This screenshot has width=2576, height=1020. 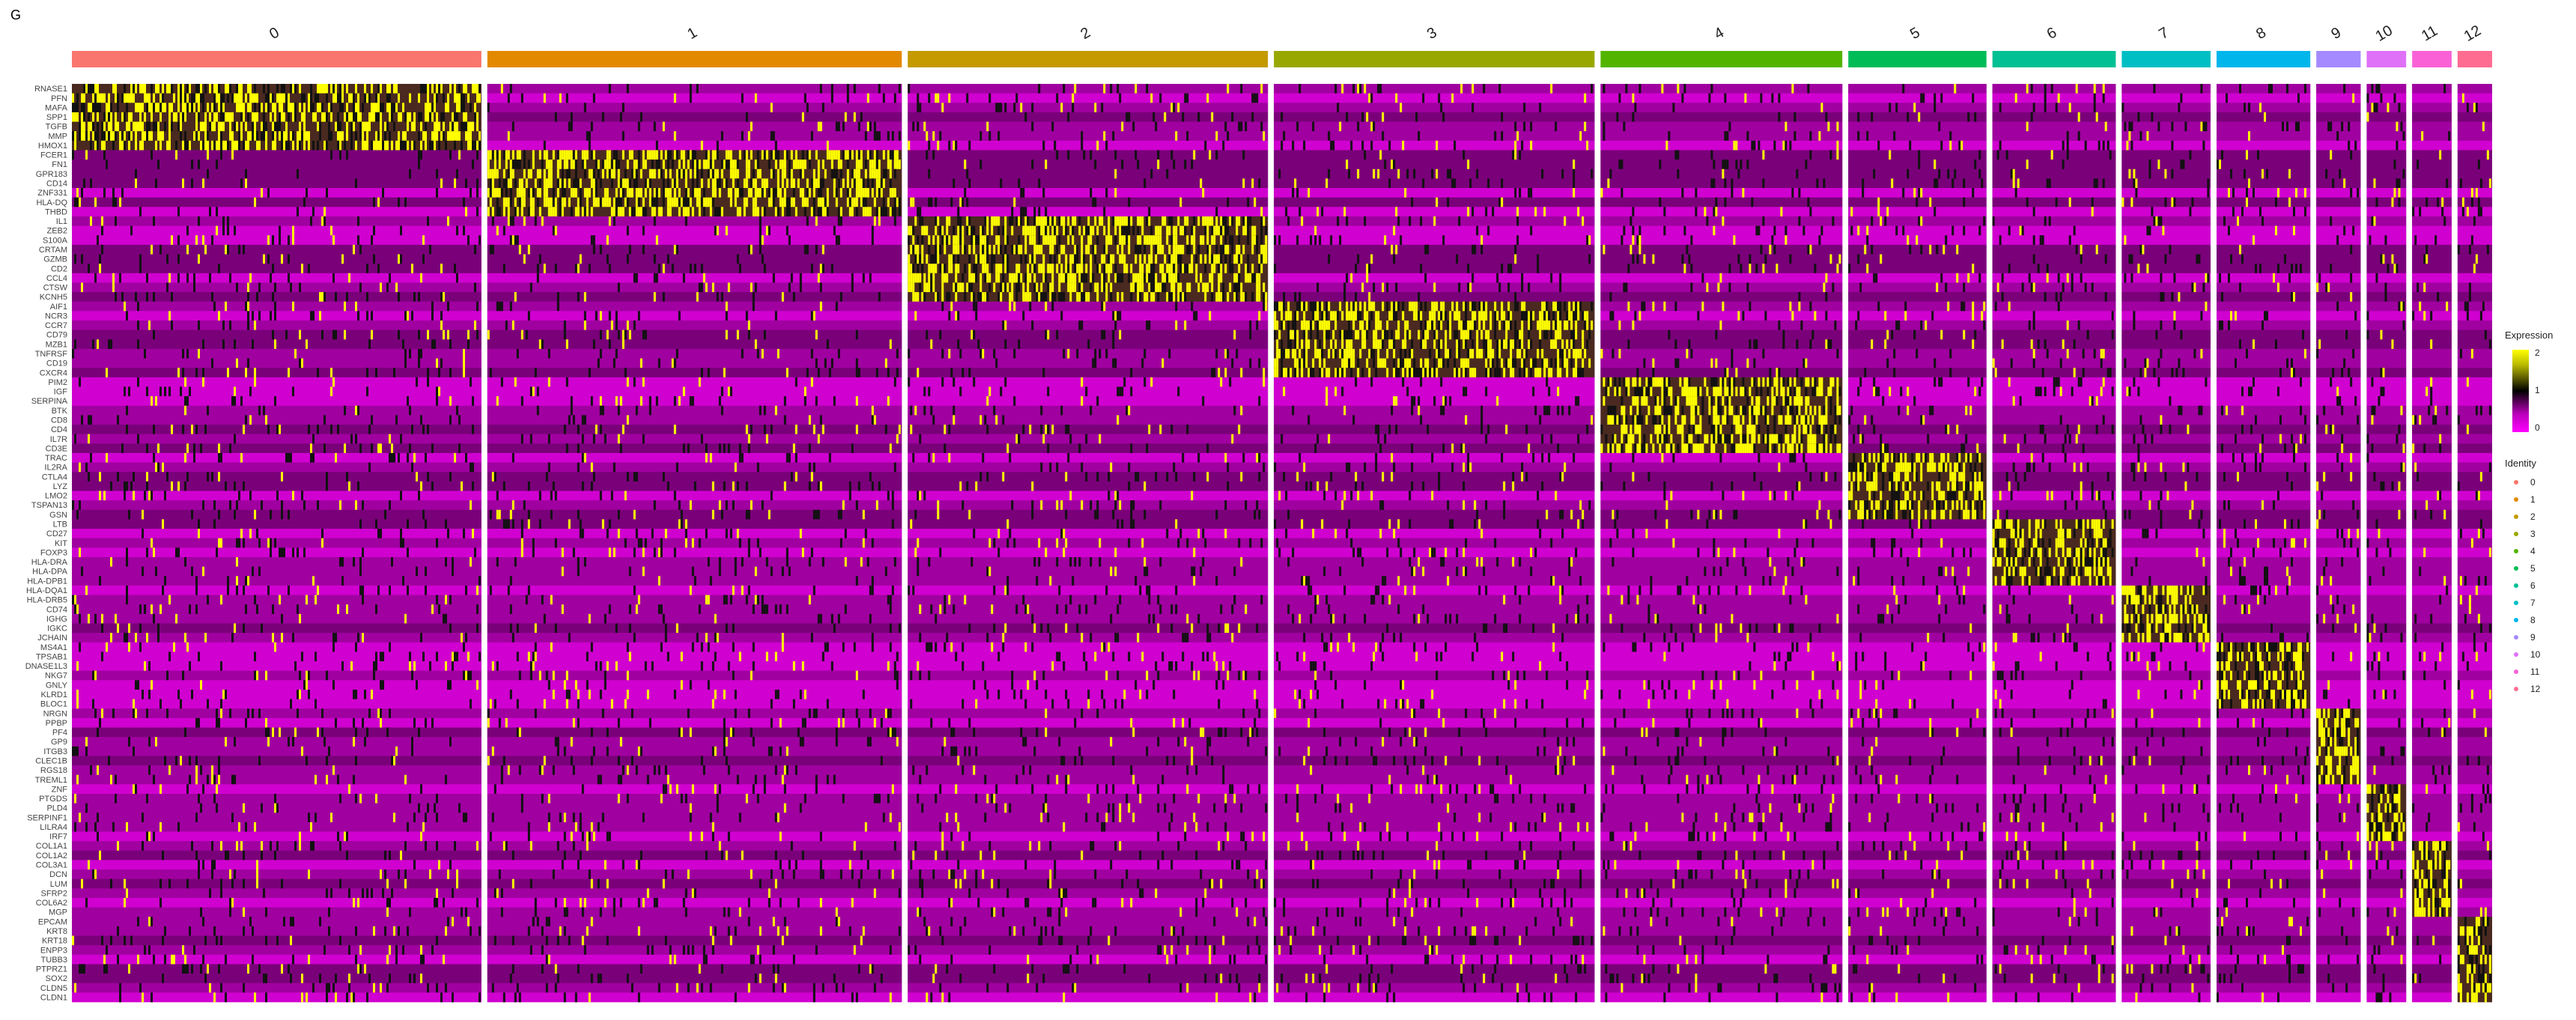 What do you see at coordinates (47, 581) in the screenshot?
I see `gene-tick-label: HLA-DPB1` at bounding box center [47, 581].